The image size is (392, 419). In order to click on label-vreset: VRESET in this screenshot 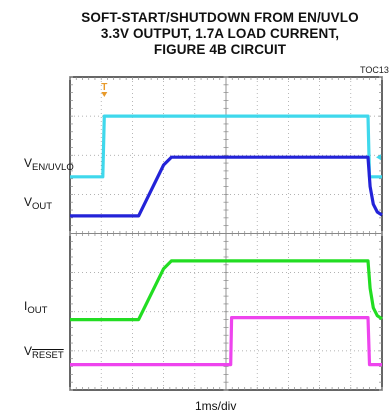, I will do `click(44, 352)`.